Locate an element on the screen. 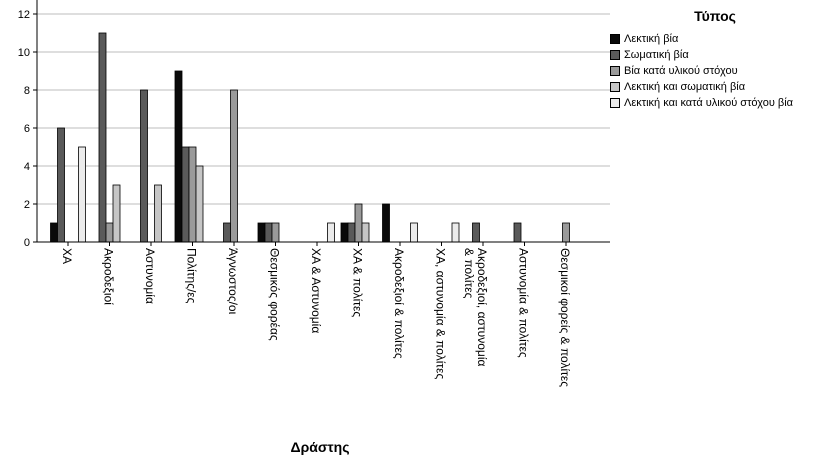 The height and width of the screenshot is (463, 825). legend-item: Σωματική βία is located at coordinates (715, 55).